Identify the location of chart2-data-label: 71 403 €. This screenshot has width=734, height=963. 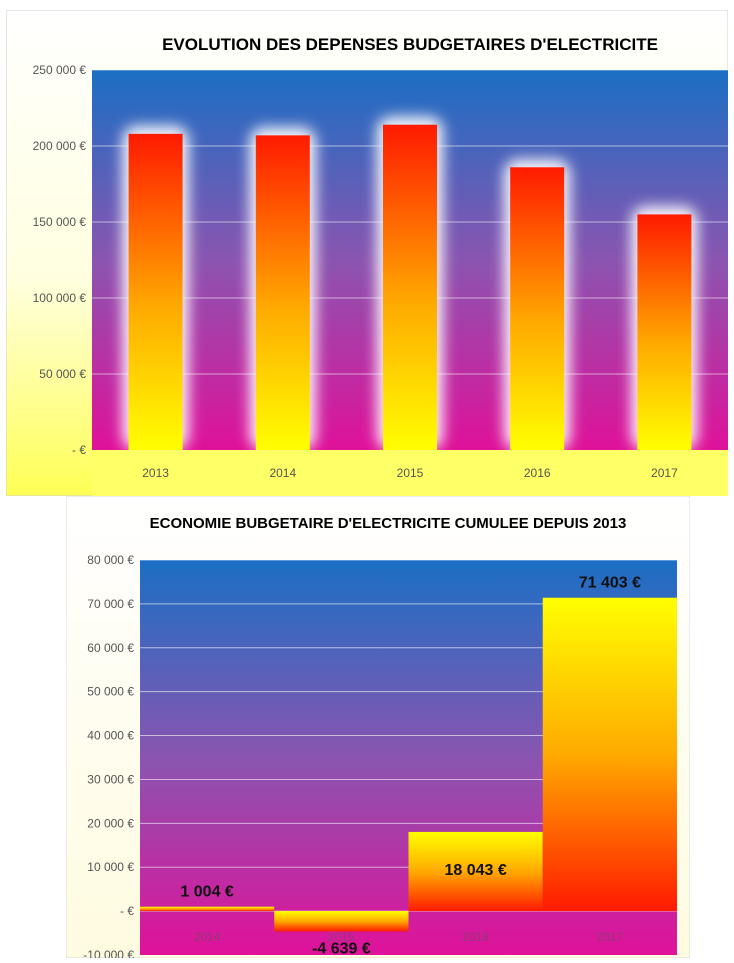
(610, 583).